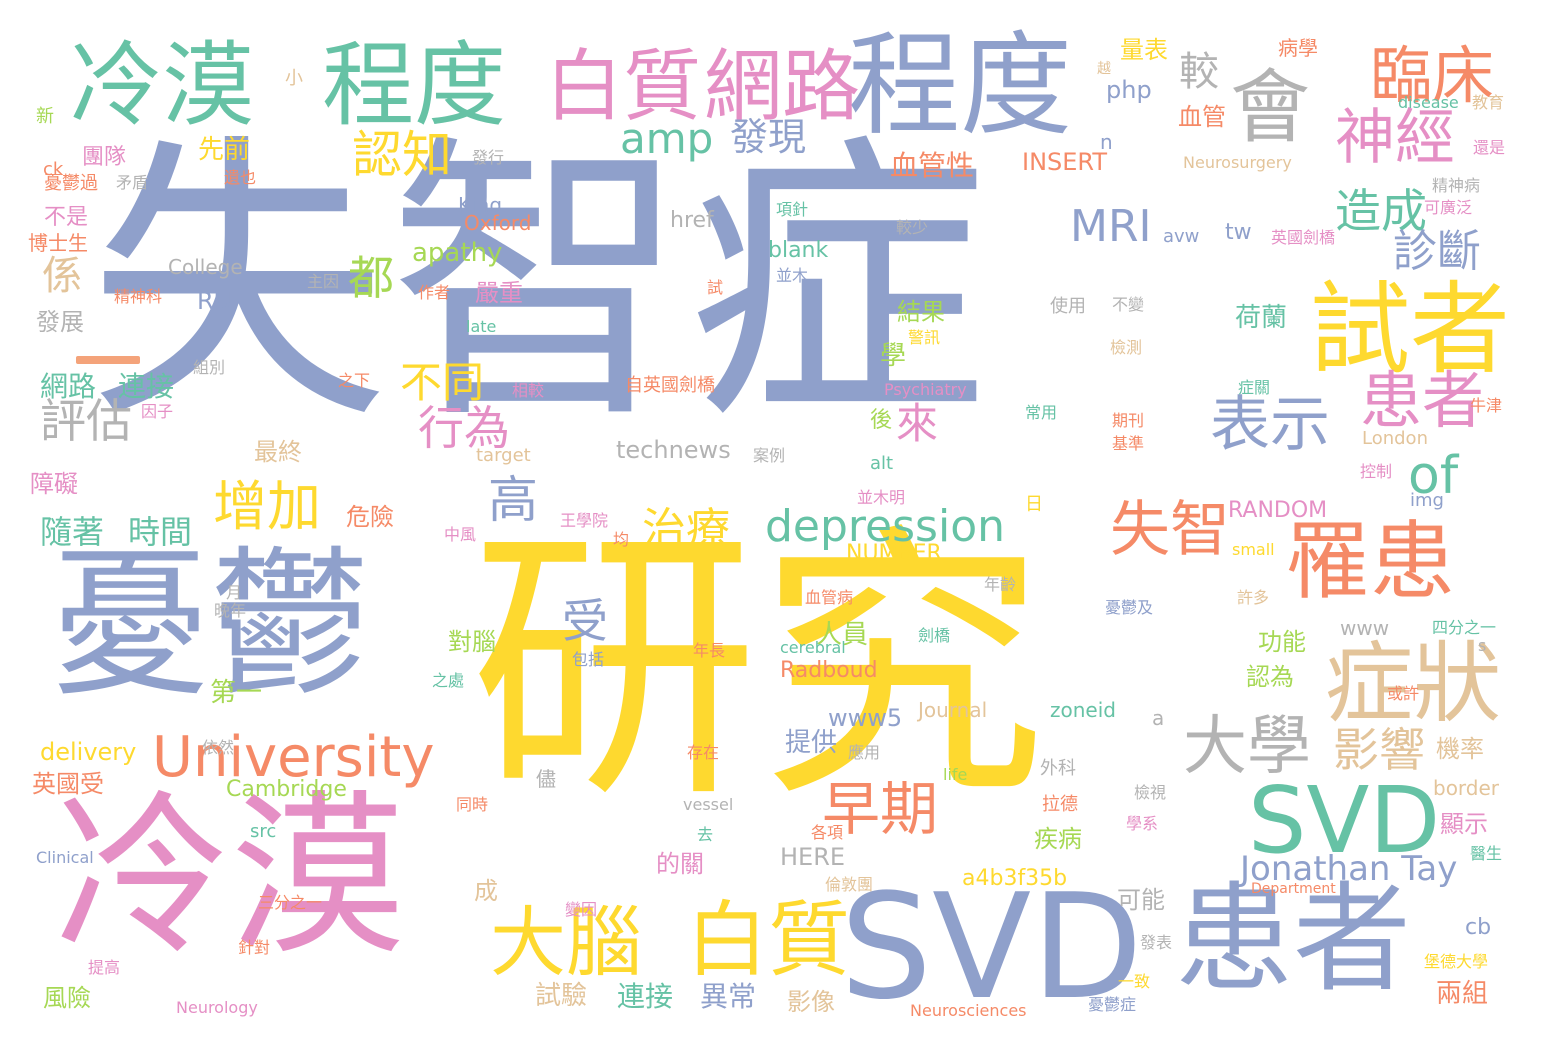 This screenshot has height=1052, width=1548. What do you see at coordinates (1303, 237) in the screenshot?
I see `word-cloud-term: 英國劍橋` at bounding box center [1303, 237].